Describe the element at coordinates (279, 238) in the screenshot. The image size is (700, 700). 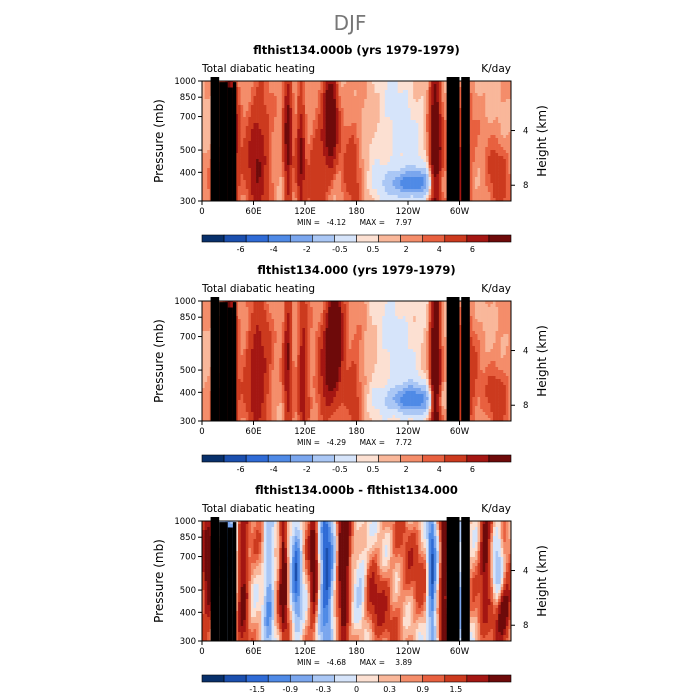
I see `colorbar-box` at that location.